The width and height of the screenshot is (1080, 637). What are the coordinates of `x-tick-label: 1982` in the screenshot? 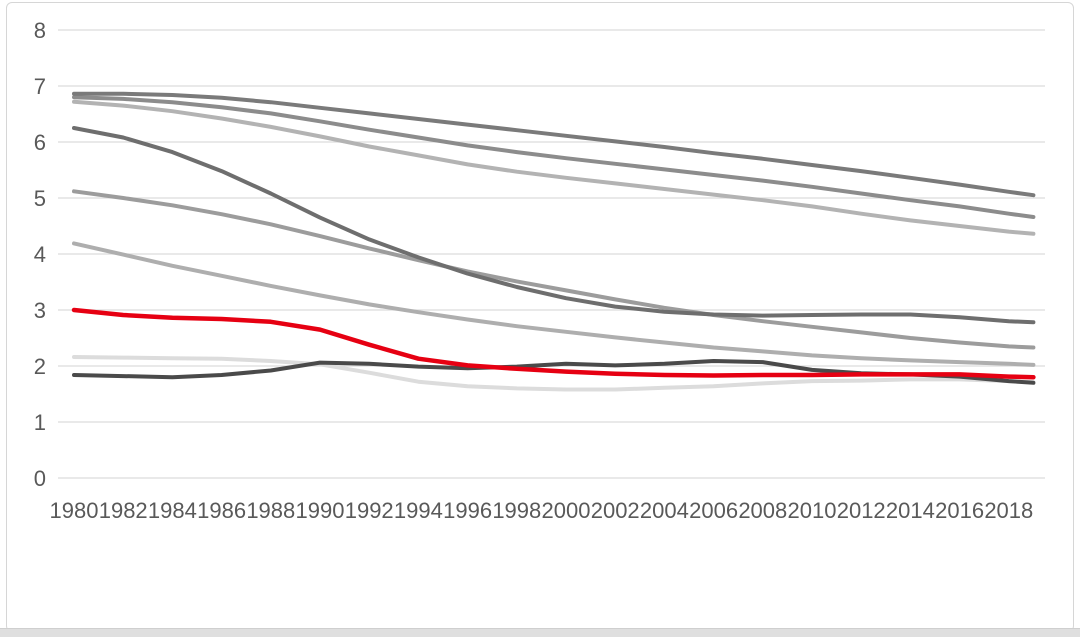 It's located at (123, 510).